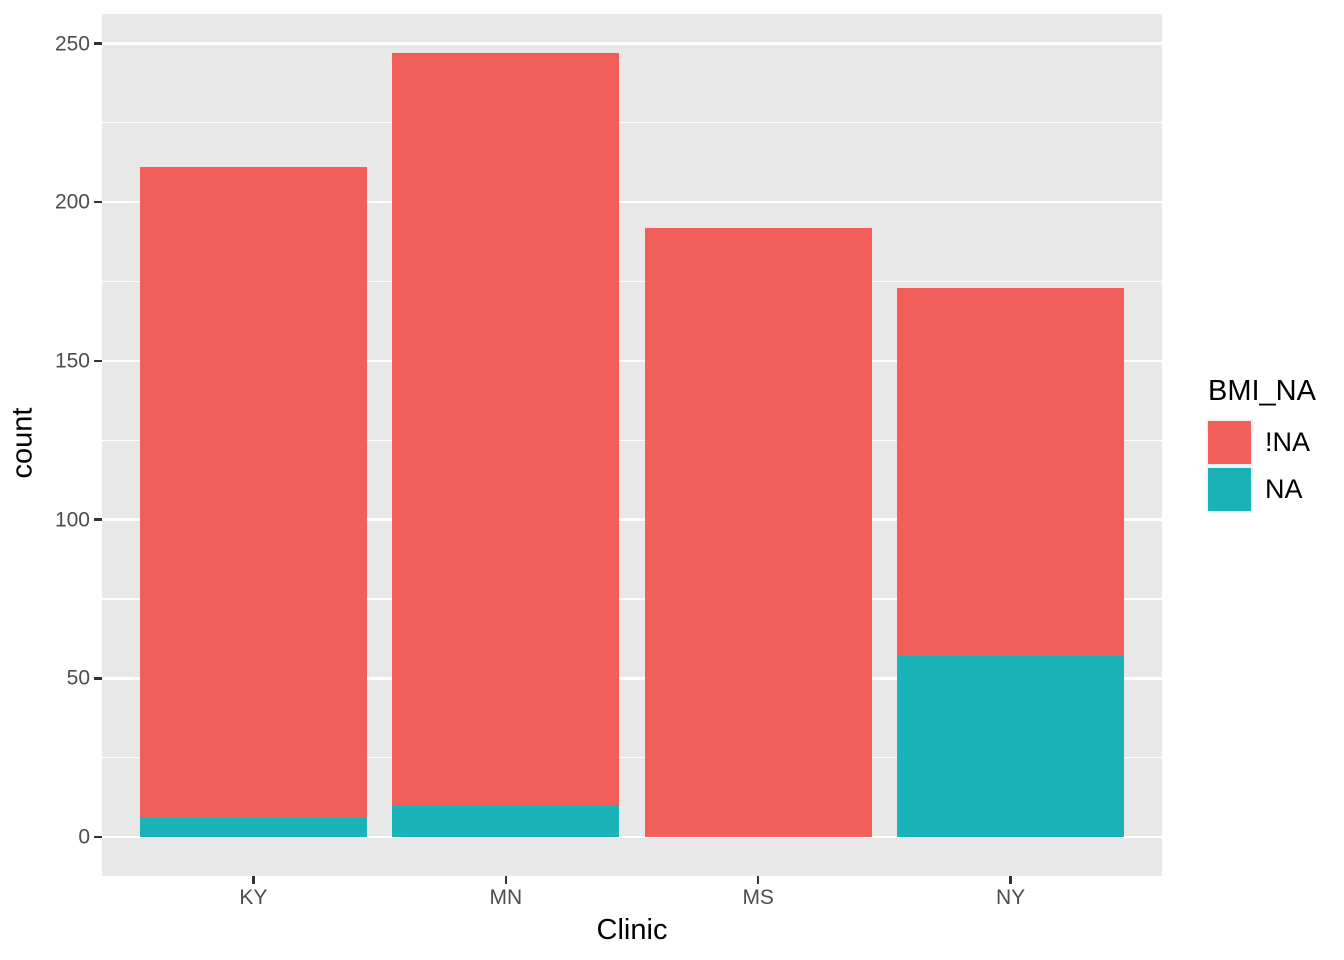 This screenshot has width=1344, height=960. I want to click on bar-segment-KY-NA, so click(253, 827).